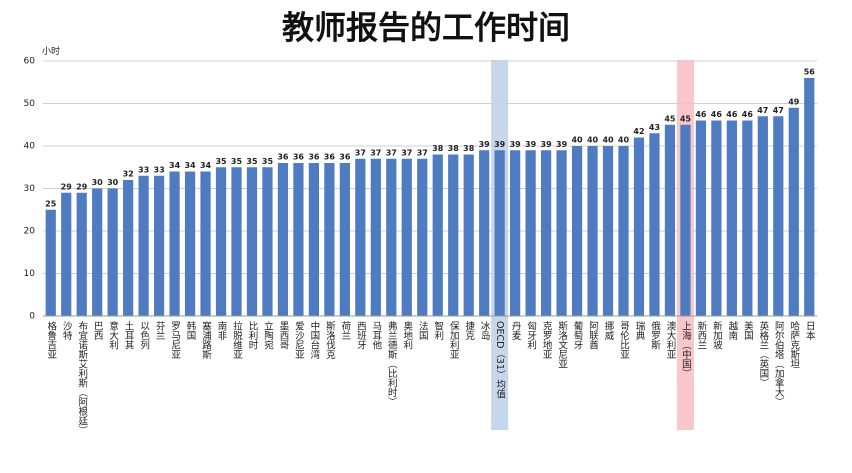 This screenshot has height=473, width=852. What do you see at coordinates (376, 335) in the screenshot?
I see `x-tick-label: 马耳他` at bounding box center [376, 335].